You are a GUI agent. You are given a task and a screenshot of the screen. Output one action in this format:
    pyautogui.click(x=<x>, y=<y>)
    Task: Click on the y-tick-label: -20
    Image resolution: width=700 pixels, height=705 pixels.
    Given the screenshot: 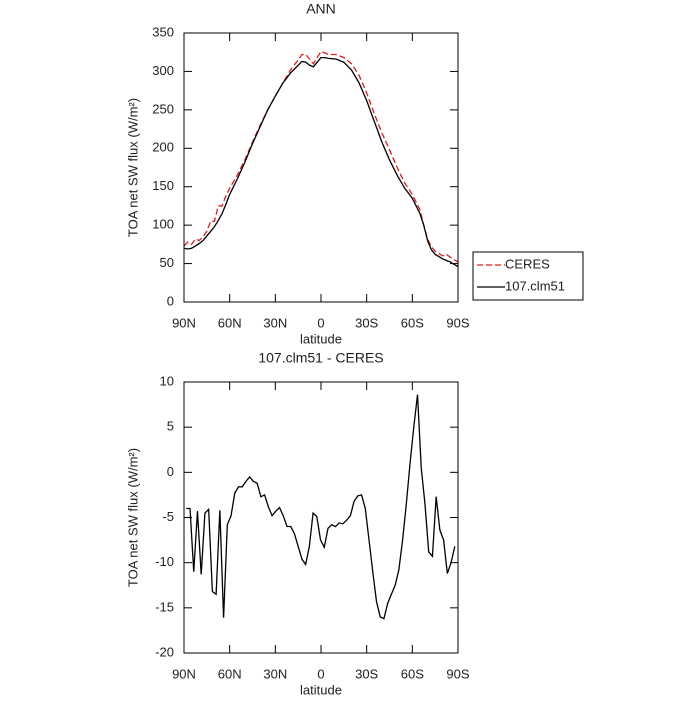 What is the action you would take?
    pyautogui.click(x=164, y=651)
    